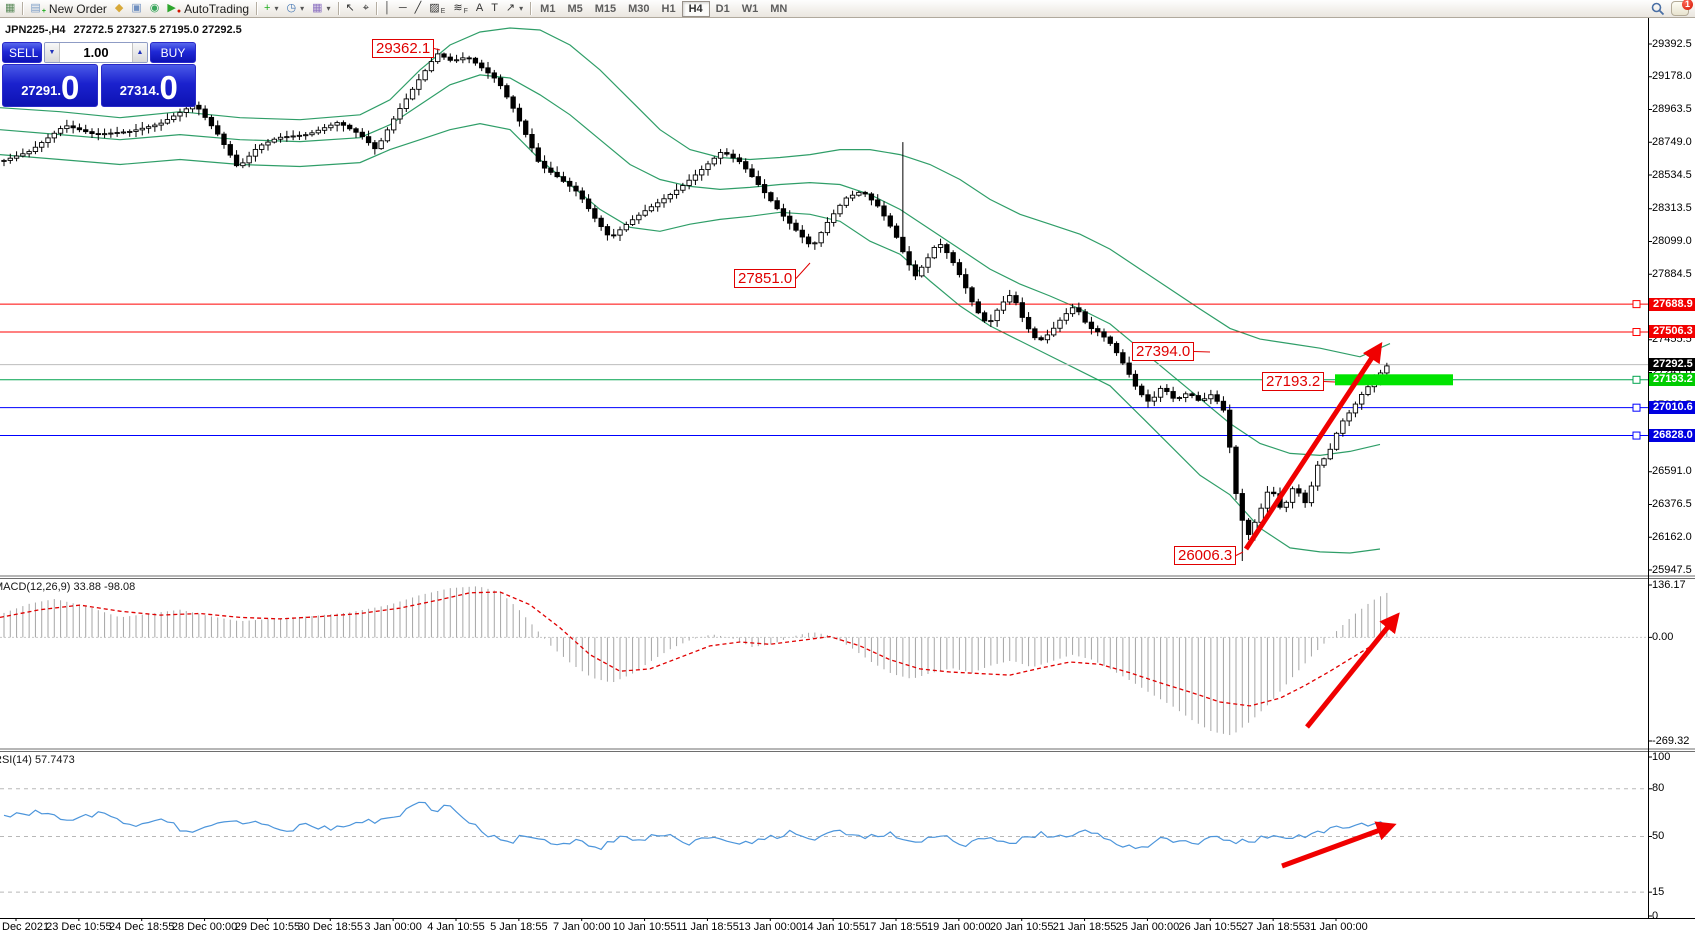  Describe the element at coordinates (168, 87) in the screenshot. I see `buy-price-pips: 0` at that location.